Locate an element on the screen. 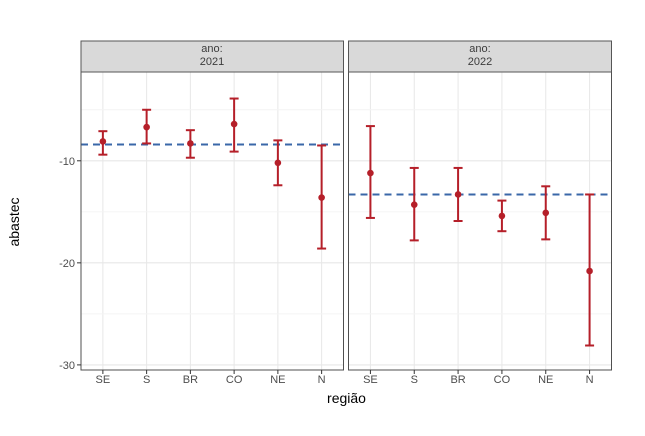  y-tick-label--10: -10 is located at coordinates (67, 162).